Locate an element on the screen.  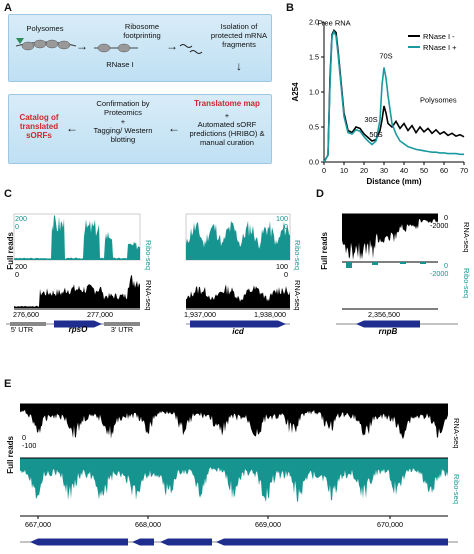
arrow-left-icon: ← is located at coordinates (72, 128).